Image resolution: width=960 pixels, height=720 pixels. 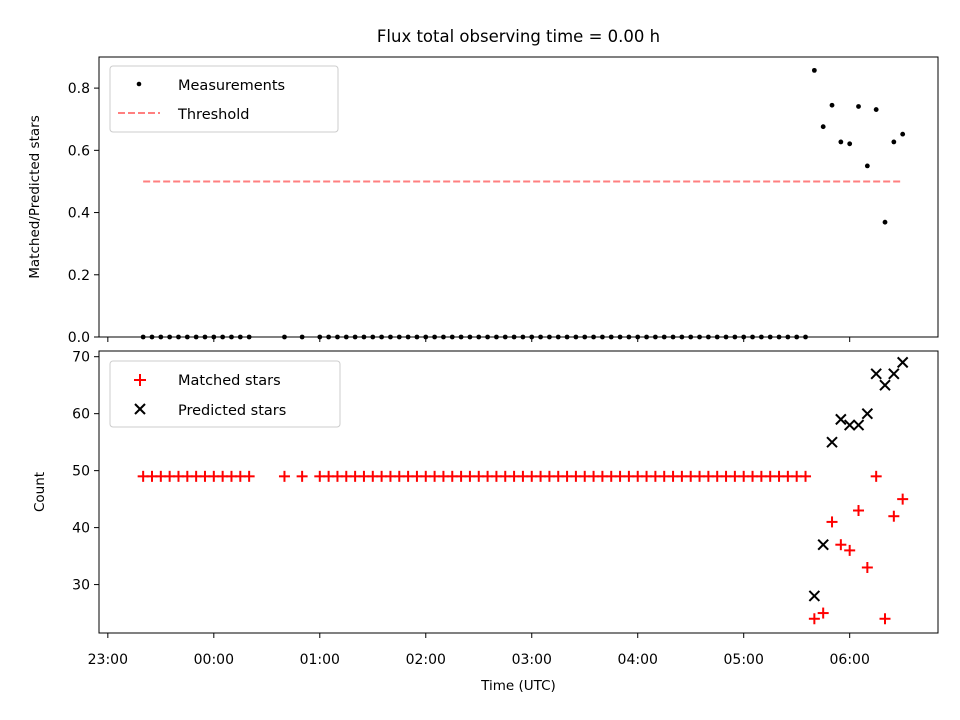 I want to click on bottom-y-tick-label: 70, so click(x=81, y=358).